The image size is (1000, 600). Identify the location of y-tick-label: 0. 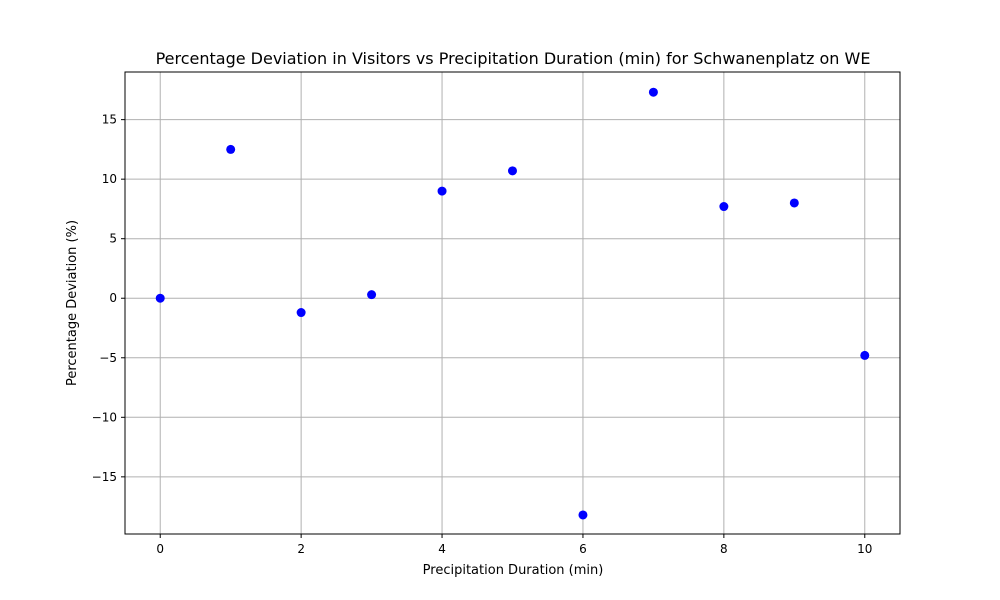
(113, 298).